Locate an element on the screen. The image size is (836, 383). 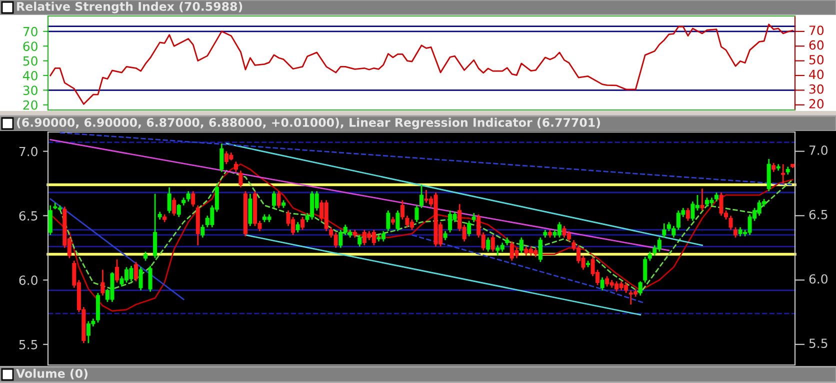
y-tick-label: 5.5 is located at coordinates (28, 345).